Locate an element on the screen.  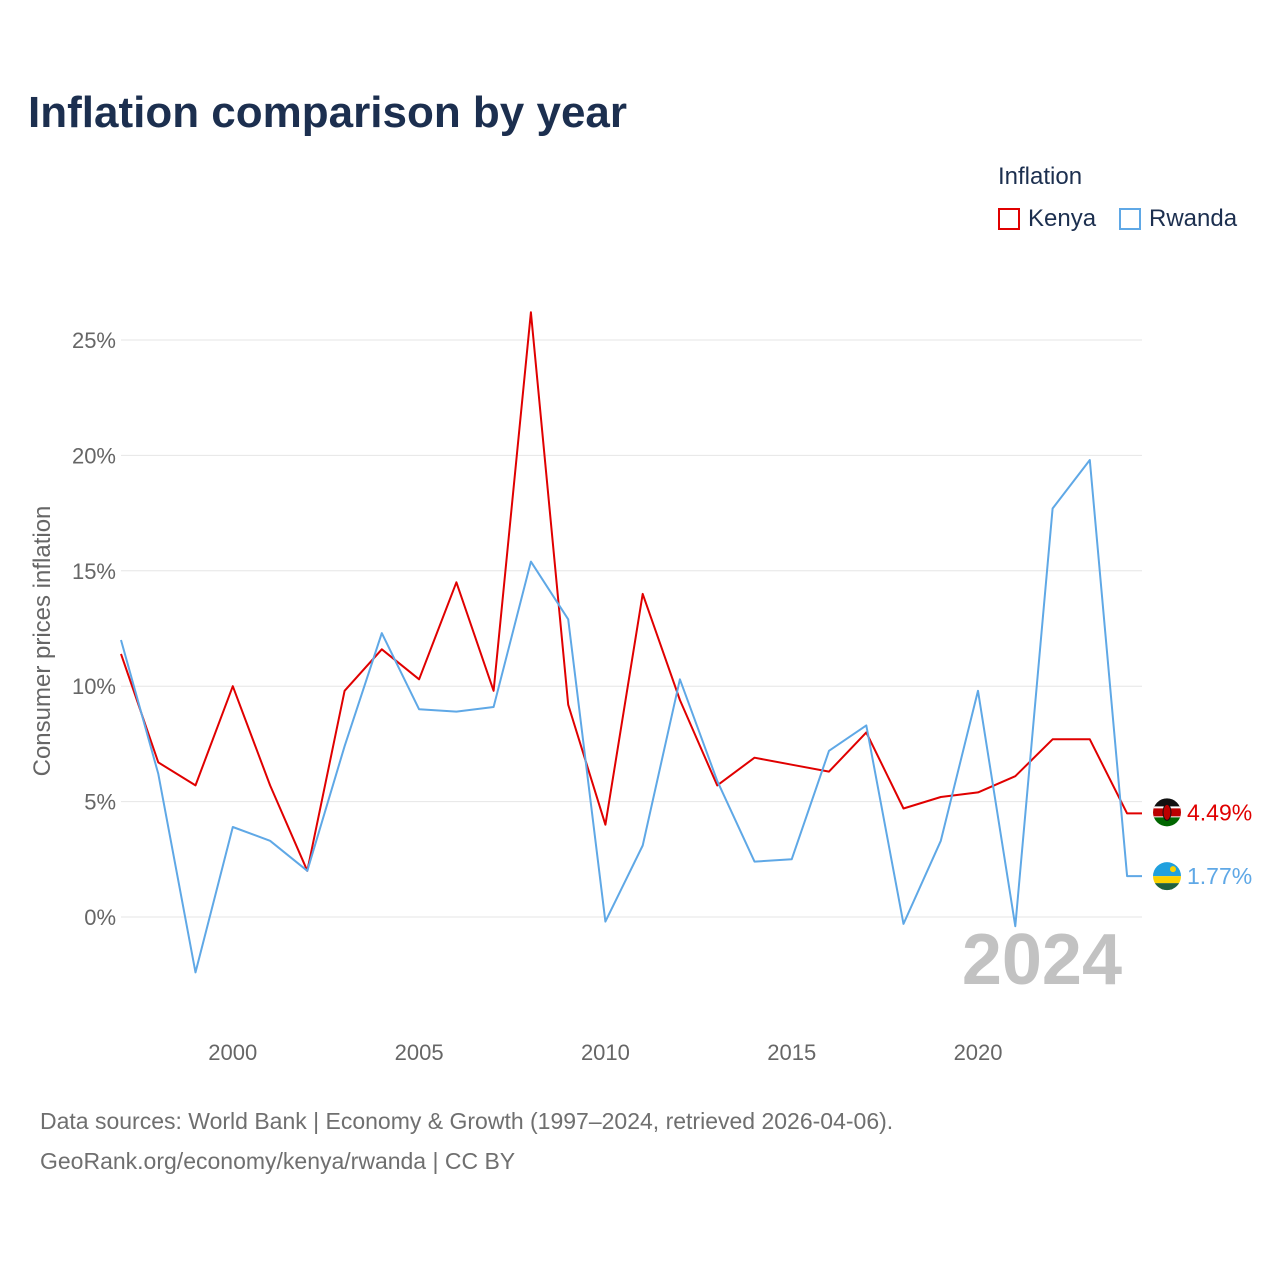
y-tick-label: 20% is located at coordinates (94, 455).